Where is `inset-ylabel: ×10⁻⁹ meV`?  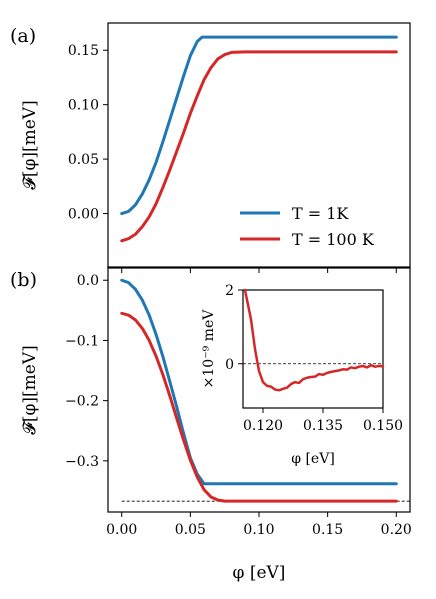 inset-ylabel: ×10⁻⁹ meV is located at coordinates (209, 349).